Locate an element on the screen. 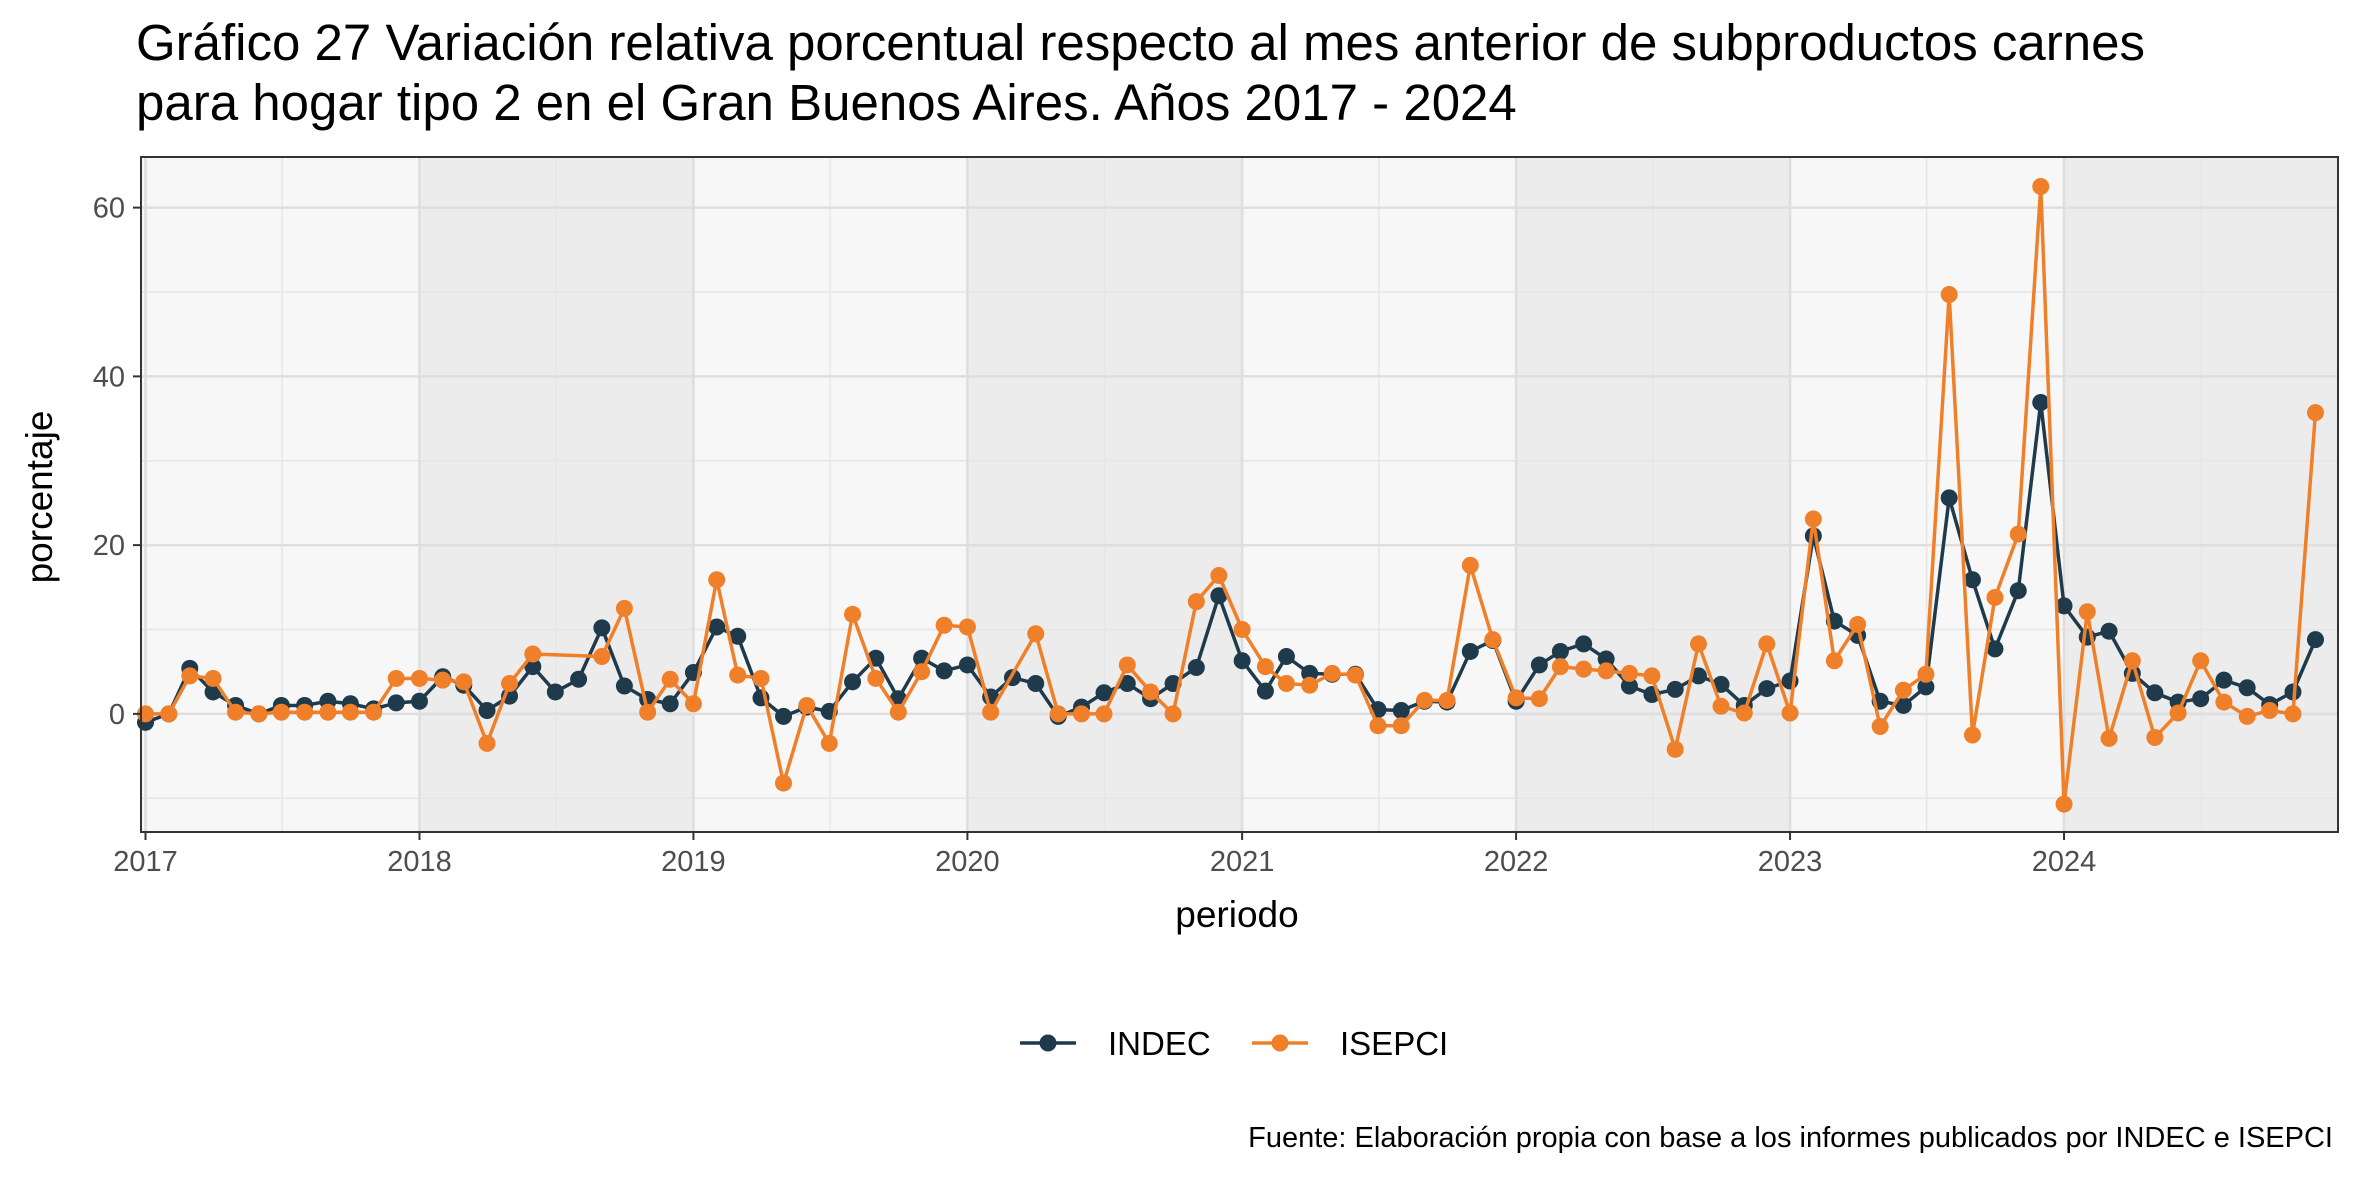  legend-label: INDEC is located at coordinates (1159, 1043).